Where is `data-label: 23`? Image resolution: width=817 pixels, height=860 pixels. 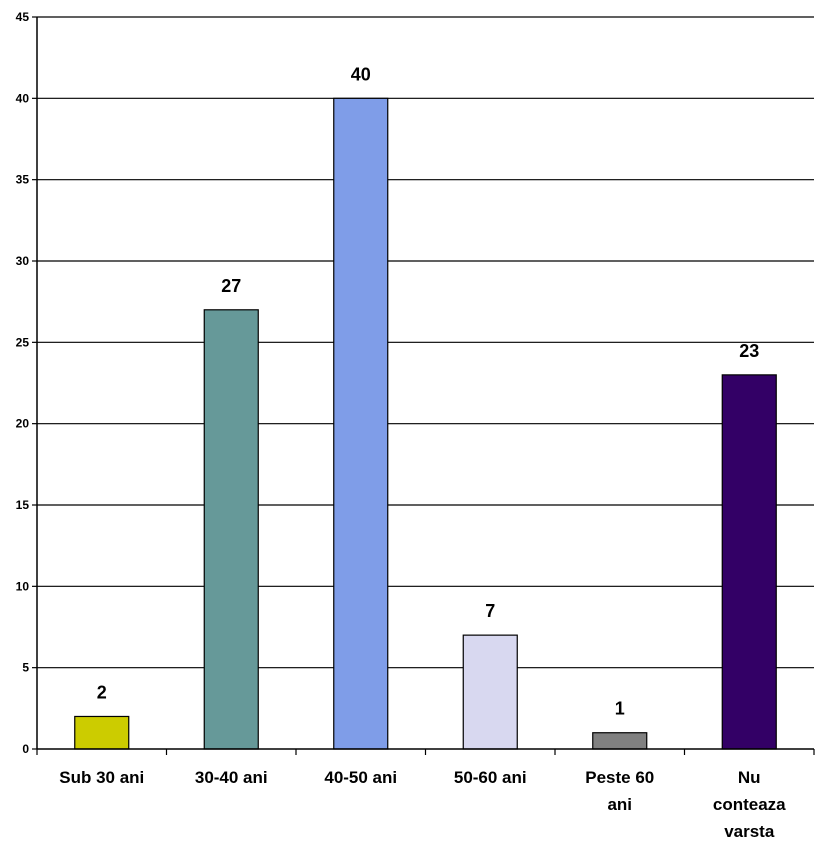
data-label: 23 is located at coordinates (749, 351).